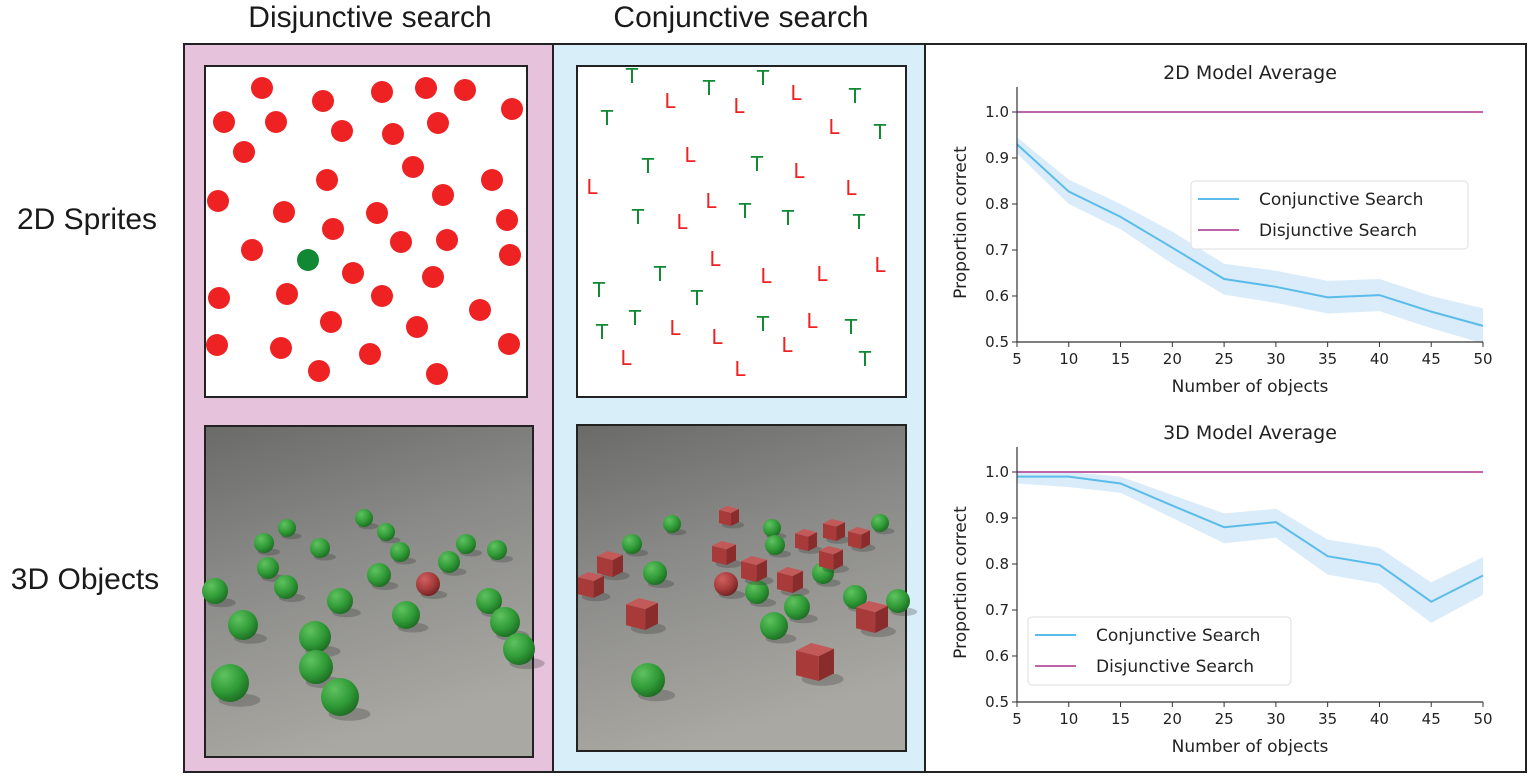 Image resolution: width=1531 pixels, height=777 pixels. I want to click on y-axis-label: Proportion correct, so click(961, 222).